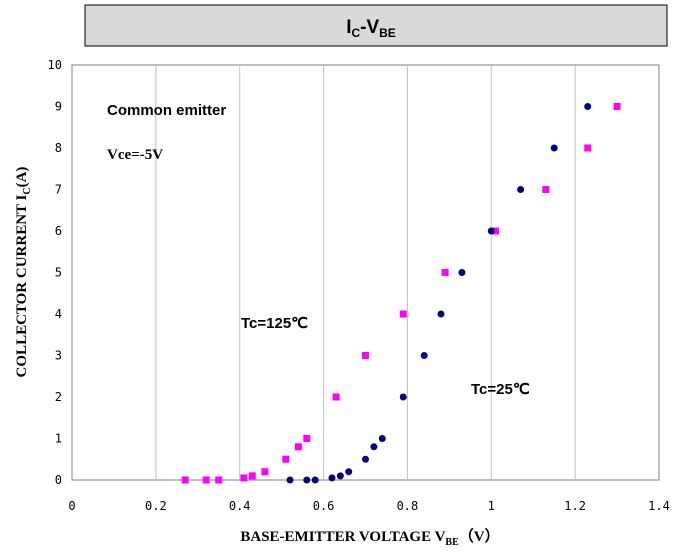  What do you see at coordinates (58, 397) in the screenshot?
I see `y-tick-label: 2` at bounding box center [58, 397].